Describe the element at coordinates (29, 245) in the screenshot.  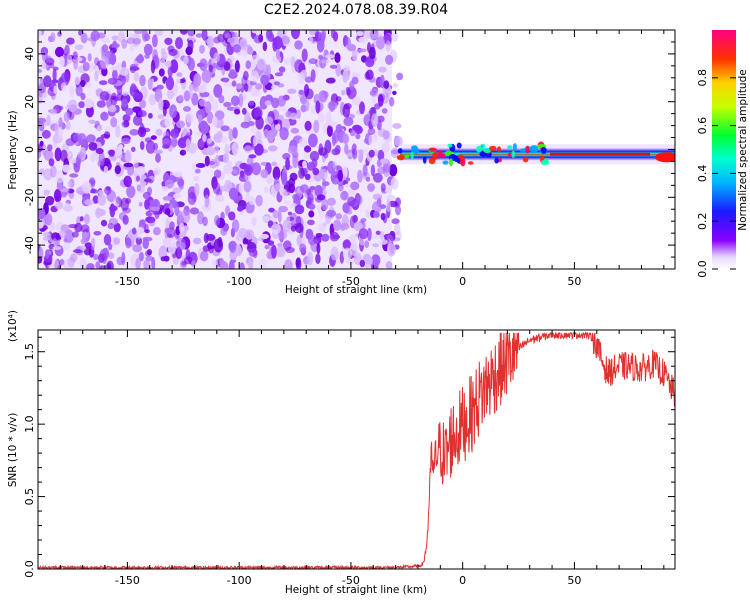
I see `y-tick-label: -40` at that location.